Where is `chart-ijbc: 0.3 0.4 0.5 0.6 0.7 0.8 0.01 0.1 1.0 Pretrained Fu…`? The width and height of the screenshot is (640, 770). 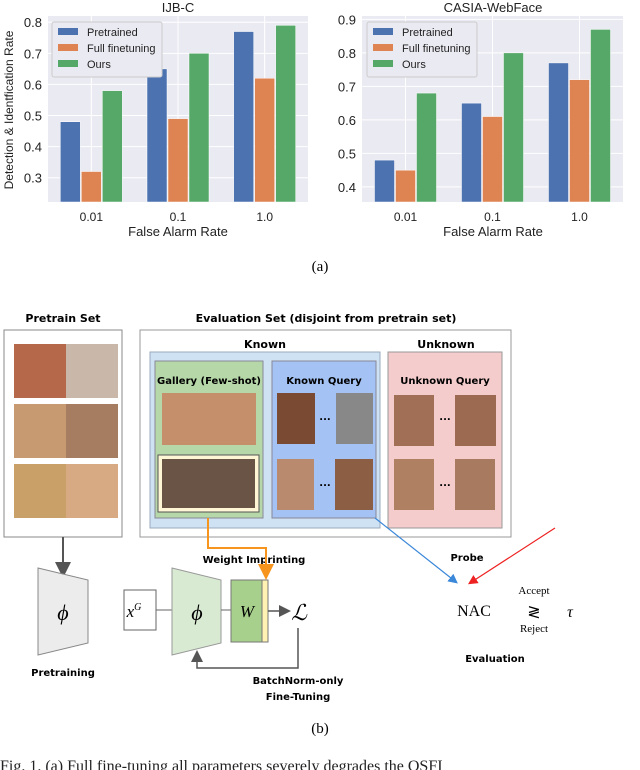
chart-ijbc: 0.3 0.4 0.5 0.6 0.7 0.8 0.01 0.1 1.0 Pretrained Fu… is located at coordinates (155, 119).